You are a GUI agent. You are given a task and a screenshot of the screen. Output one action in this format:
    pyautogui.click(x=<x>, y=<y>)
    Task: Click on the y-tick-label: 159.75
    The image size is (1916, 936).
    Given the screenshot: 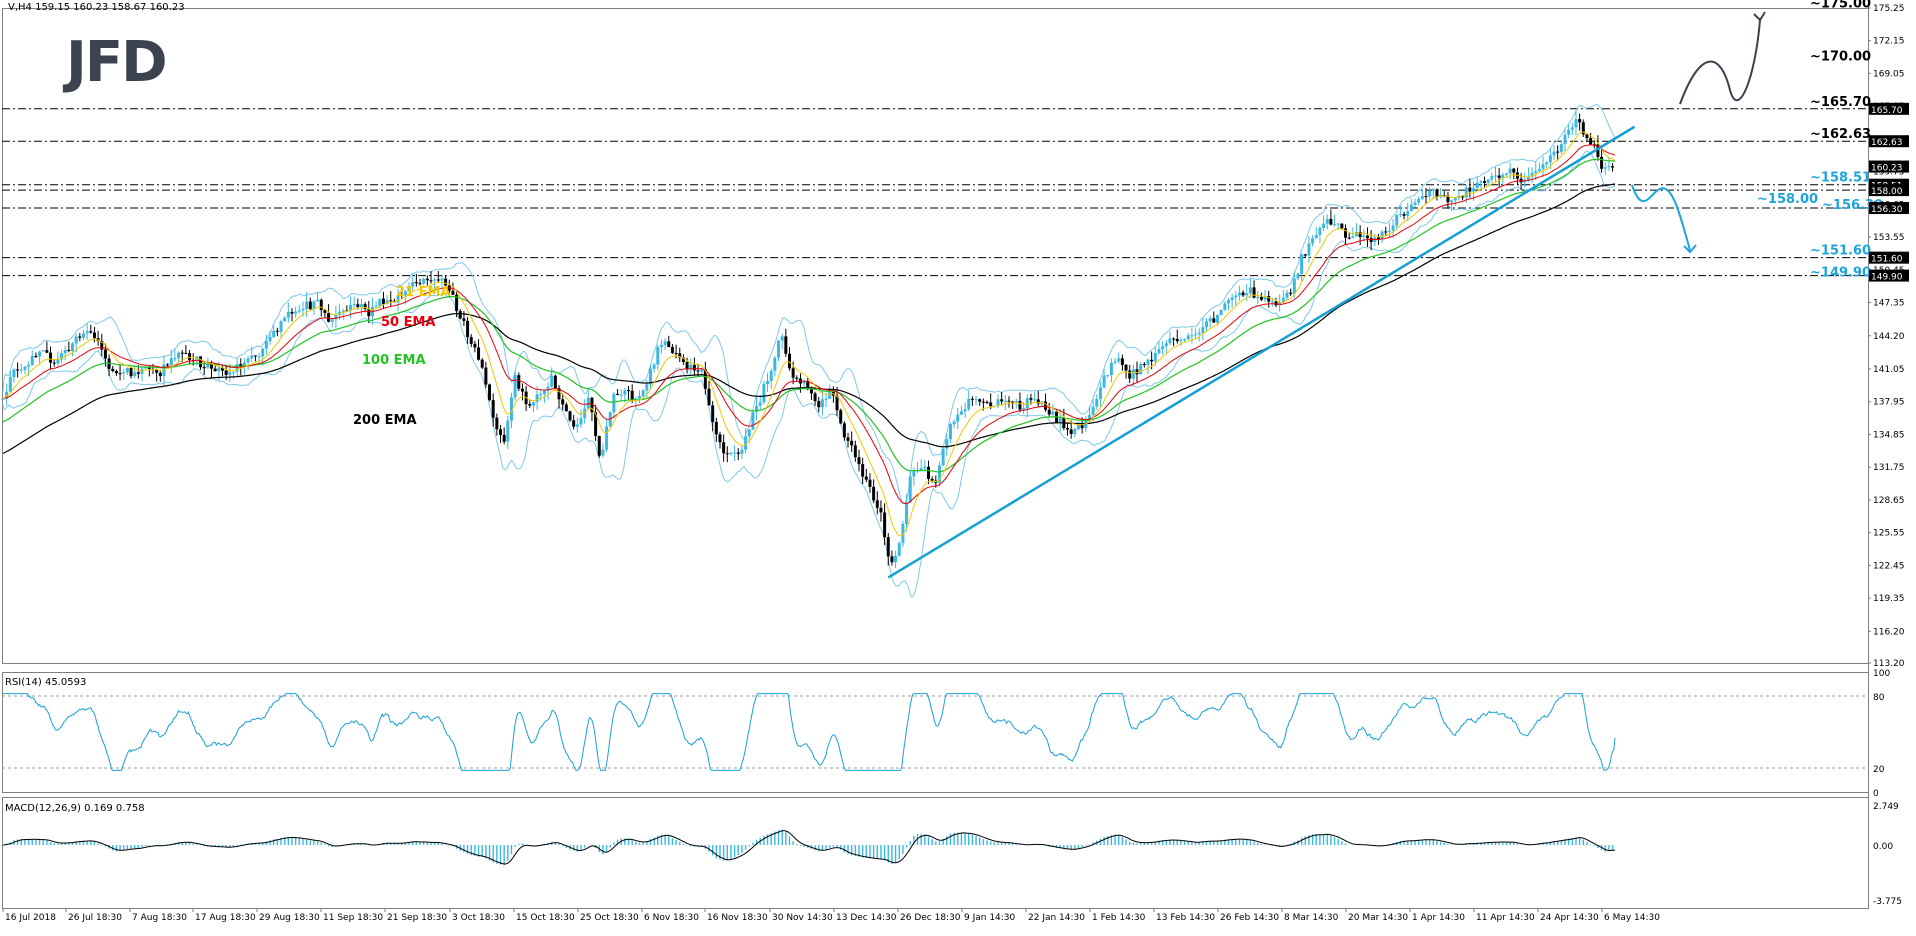 What is the action you would take?
    pyautogui.click(x=1889, y=173)
    